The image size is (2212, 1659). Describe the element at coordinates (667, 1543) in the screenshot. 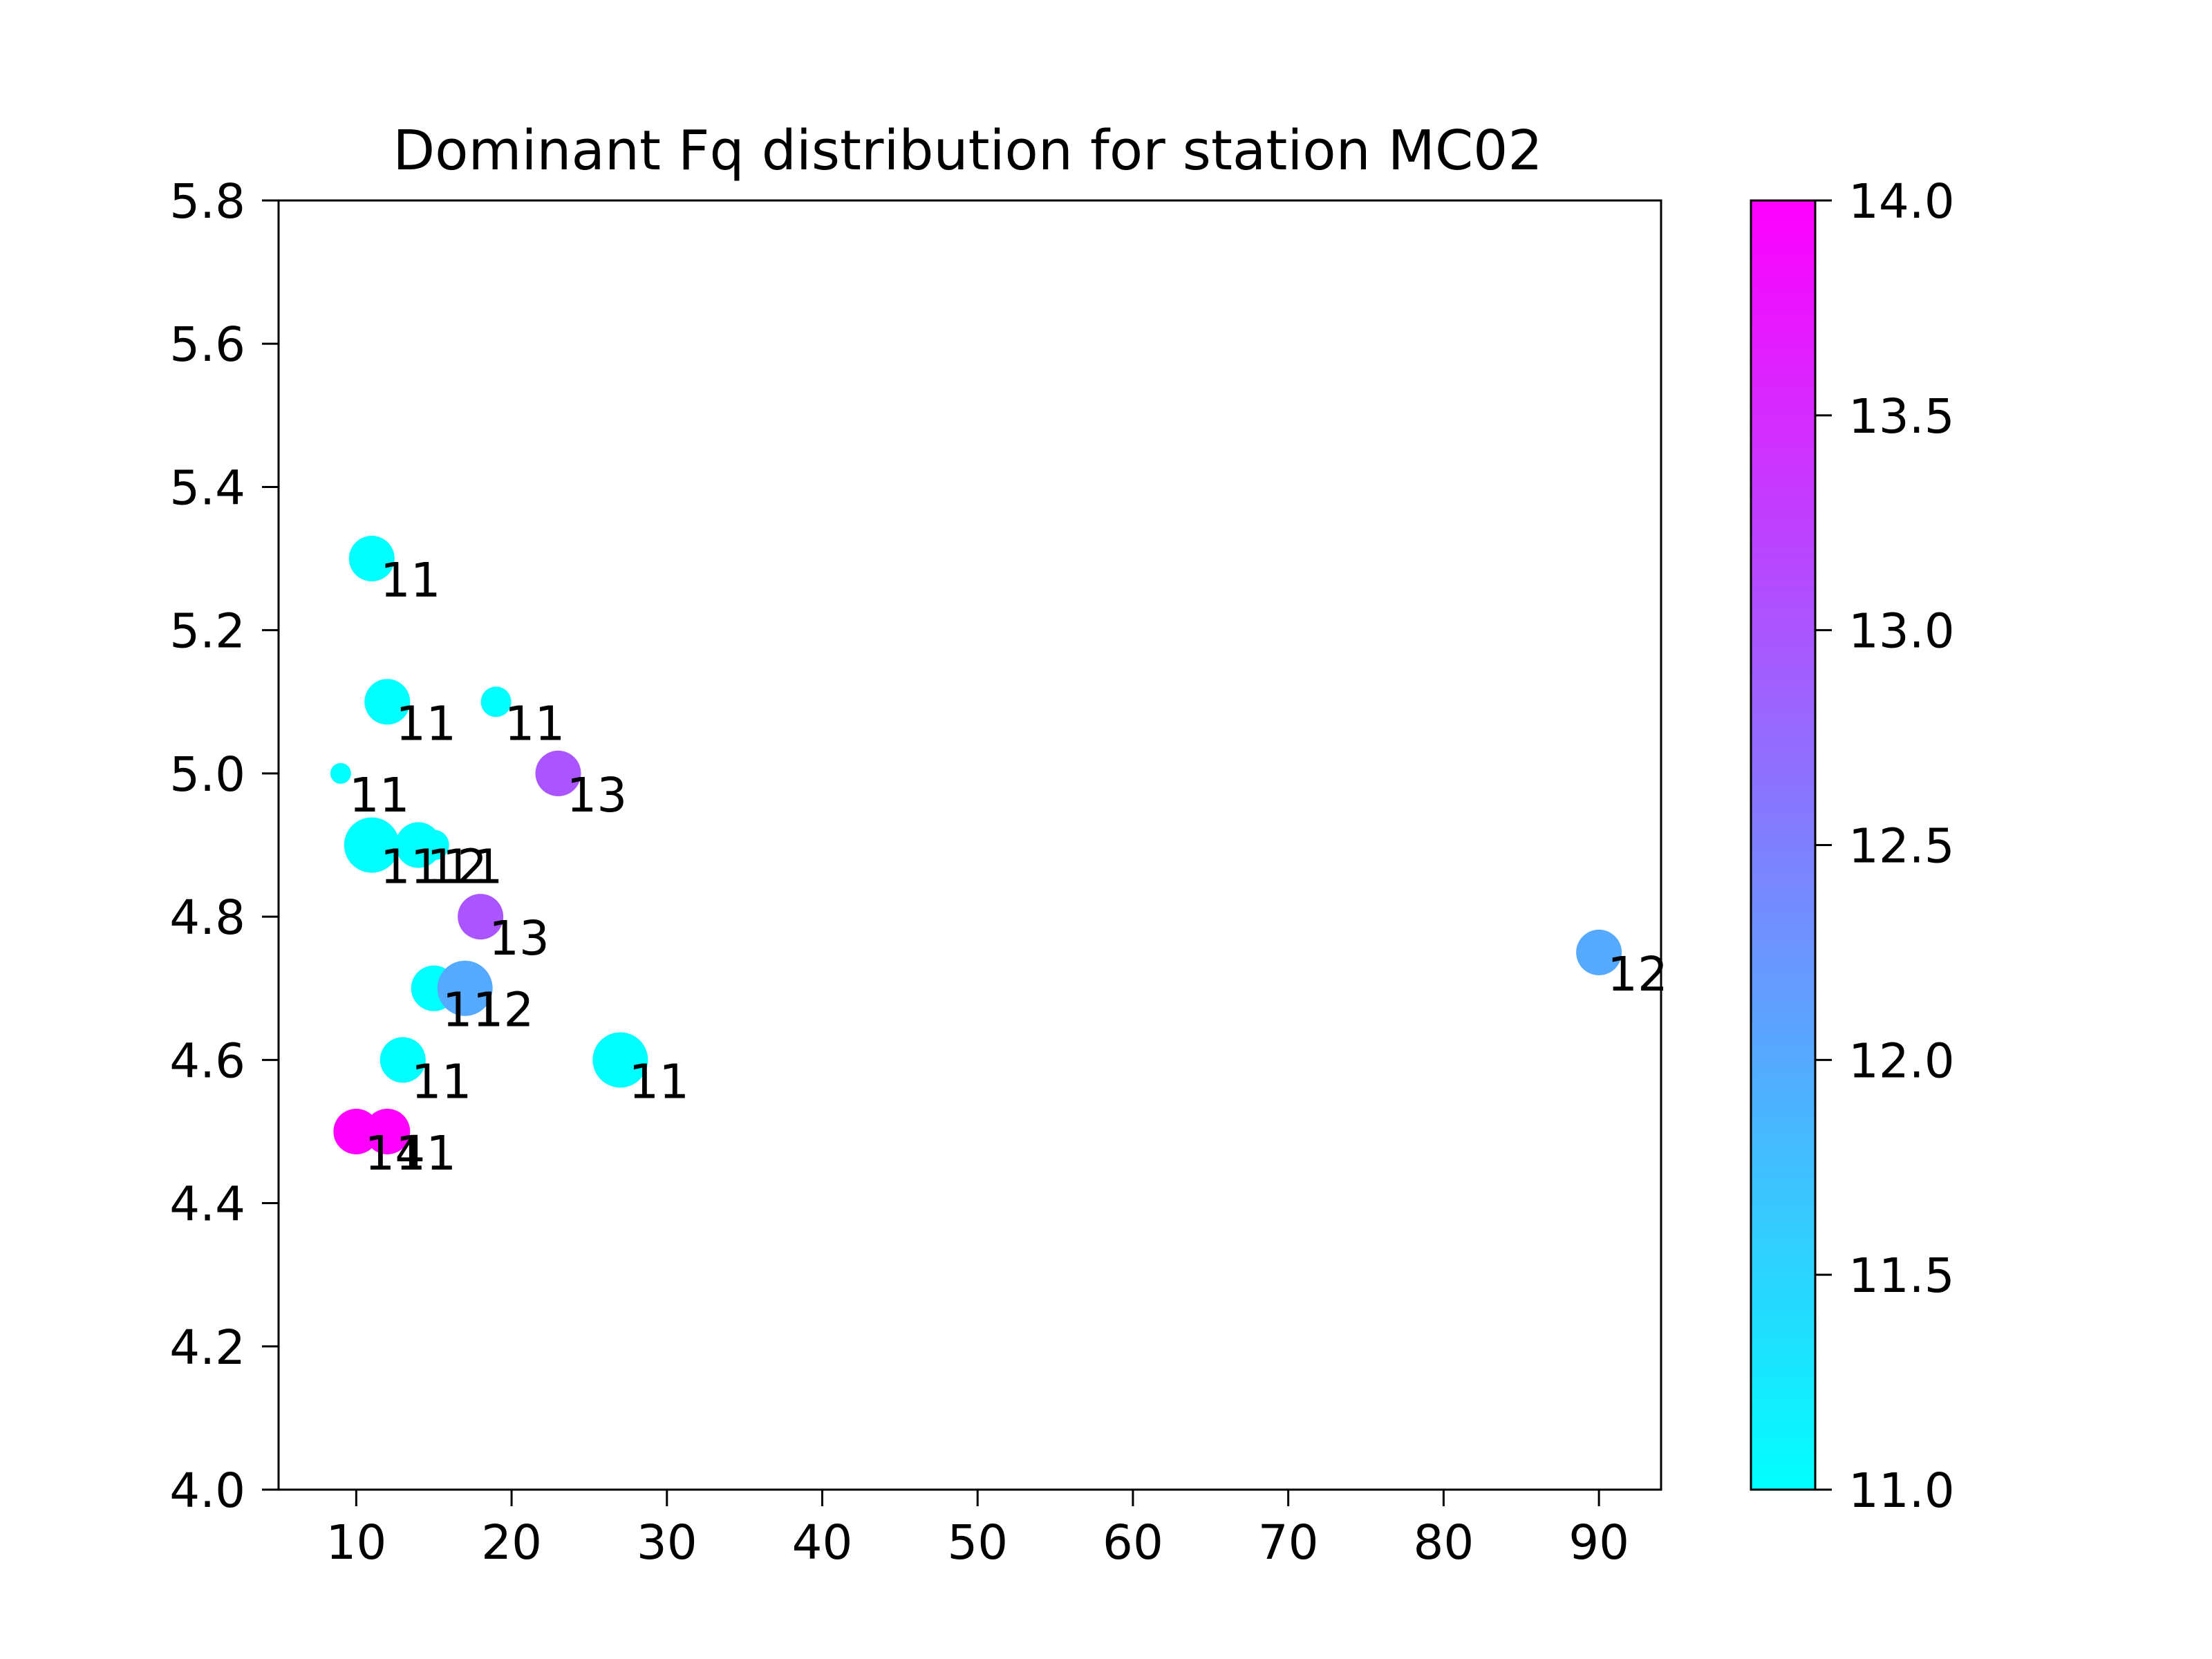

I see `x-tick-label: 30` at that location.